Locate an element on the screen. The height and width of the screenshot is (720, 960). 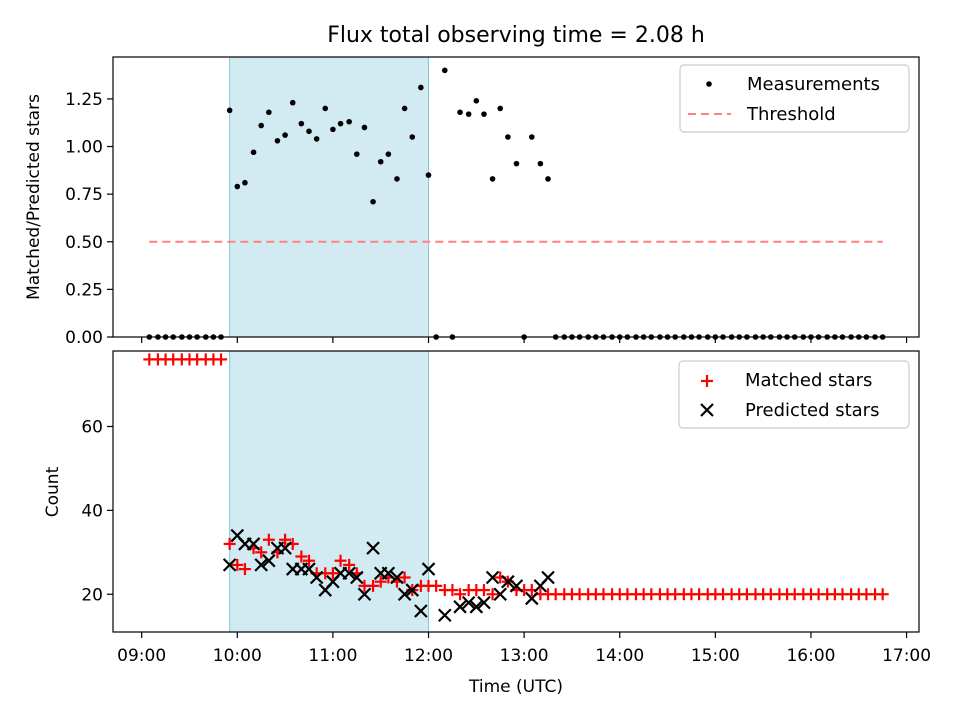
bottom-y-ticks: 20 40 60 is located at coordinates (97, 511).